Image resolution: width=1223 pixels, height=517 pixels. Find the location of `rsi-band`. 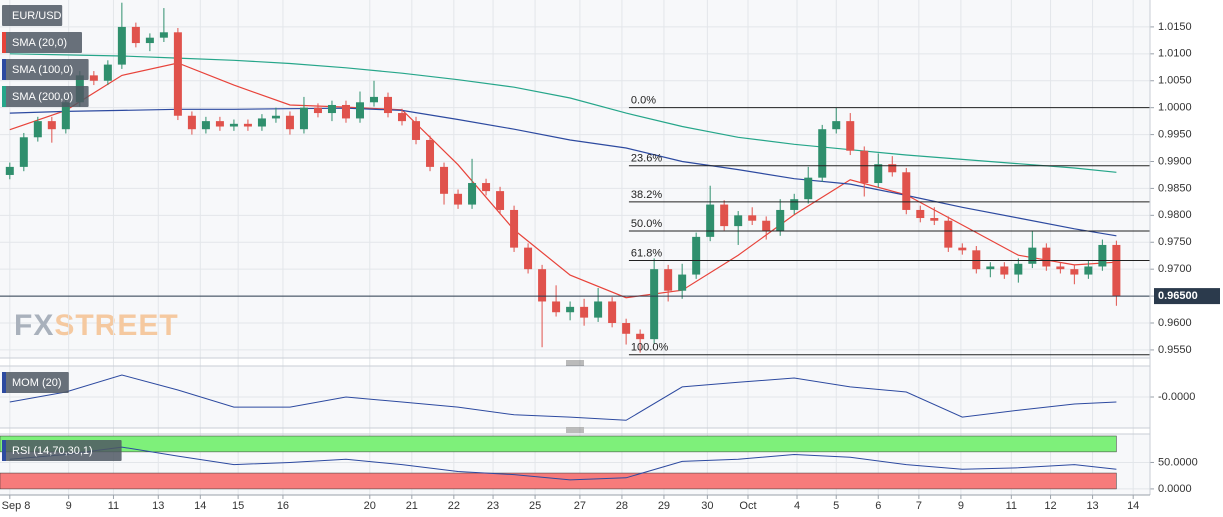

rsi-band is located at coordinates (558, 444).